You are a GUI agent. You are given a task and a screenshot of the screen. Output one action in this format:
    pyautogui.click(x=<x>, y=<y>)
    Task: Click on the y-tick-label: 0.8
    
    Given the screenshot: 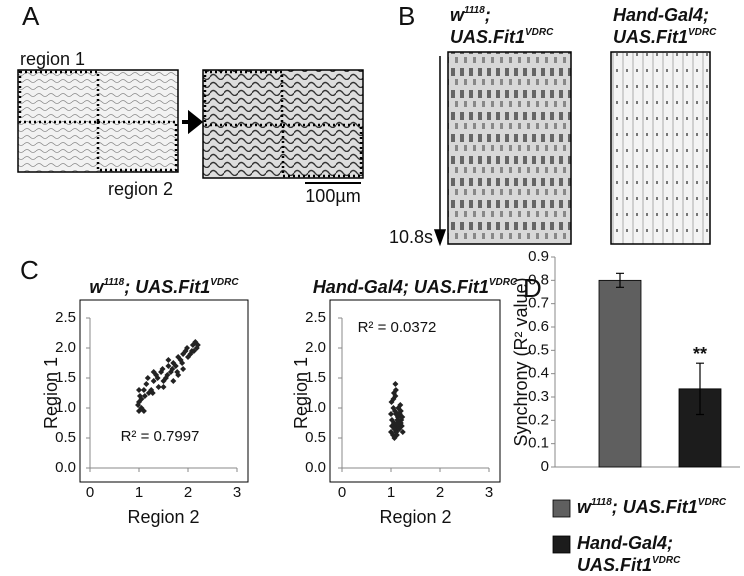 What is the action you would take?
    pyautogui.click(x=538, y=279)
    